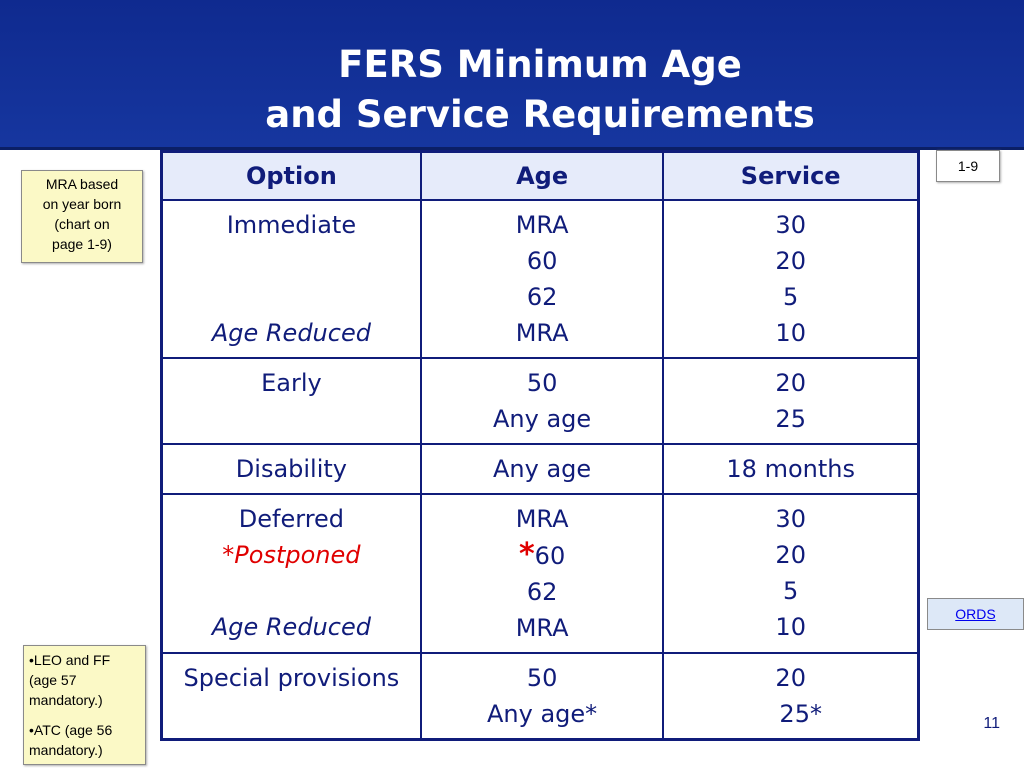  What do you see at coordinates (790, 419) in the screenshot?
I see `service-value: 25` at bounding box center [790, 419].